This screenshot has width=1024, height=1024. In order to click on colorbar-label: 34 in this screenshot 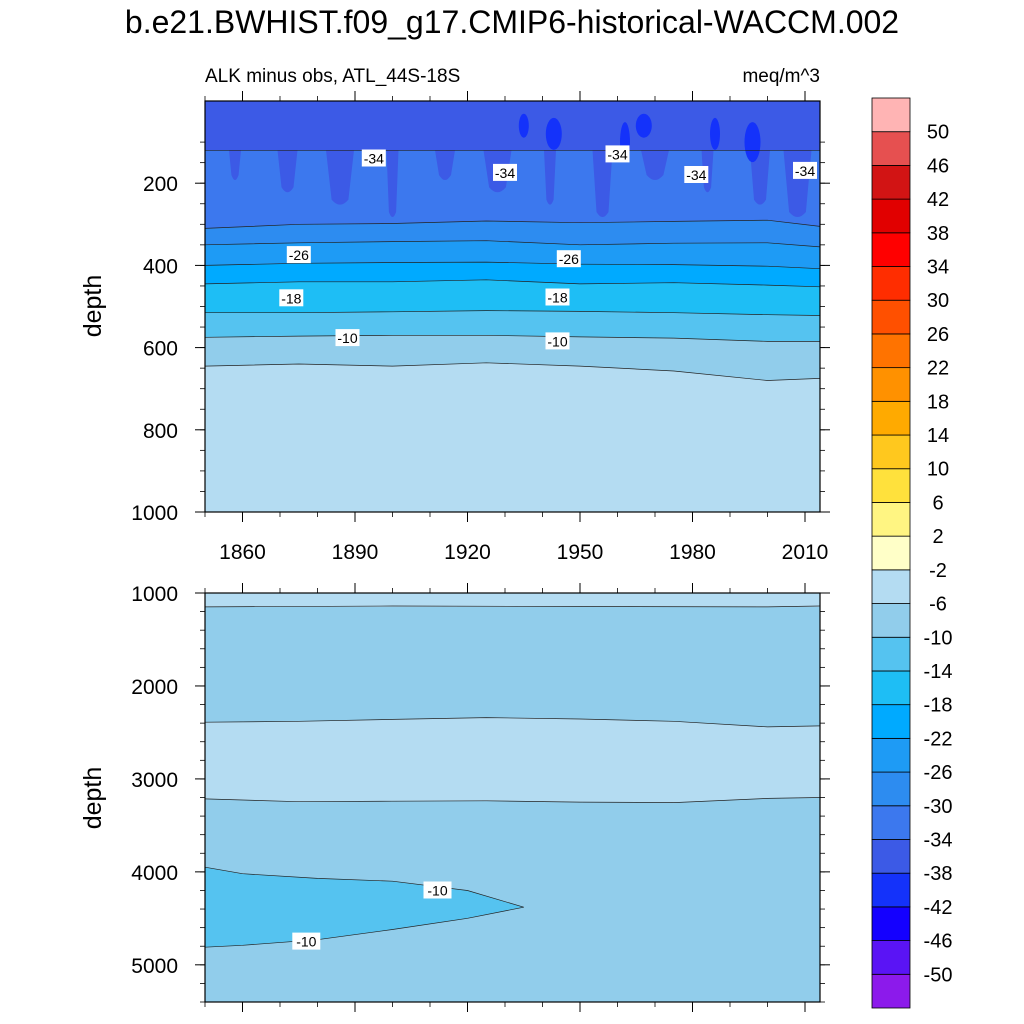, I will do `click(938, 268)`.